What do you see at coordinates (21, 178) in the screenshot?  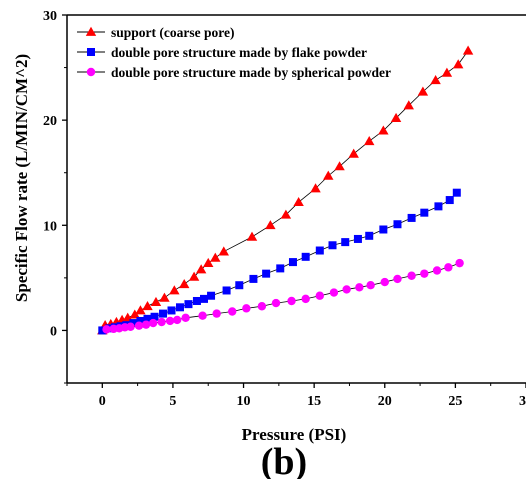 I see `y-axis-title: Specific Flow rate (L/MIN/CM^2)` at bounding box center [21, 178].